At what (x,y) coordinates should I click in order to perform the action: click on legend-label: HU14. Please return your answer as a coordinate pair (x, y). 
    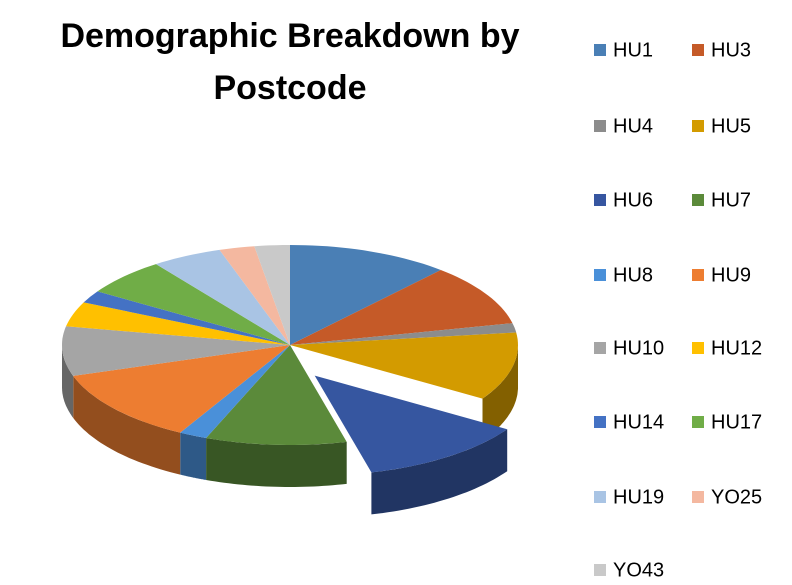
    Looking at the image, I should click on (638, 422).